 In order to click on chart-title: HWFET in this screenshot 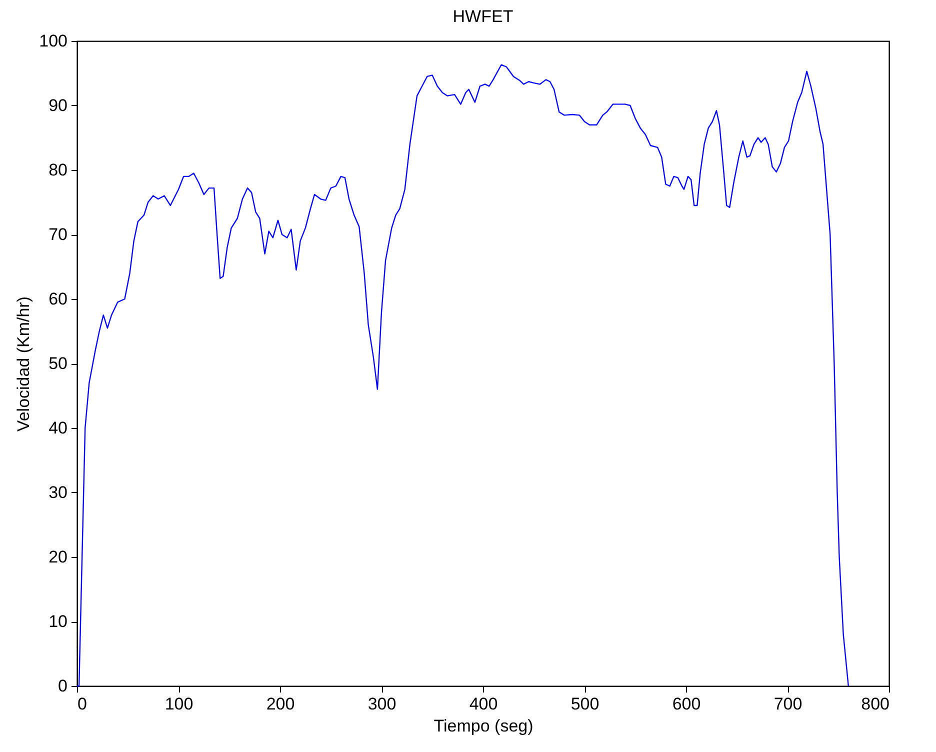, I will do `click(483, 16)`.